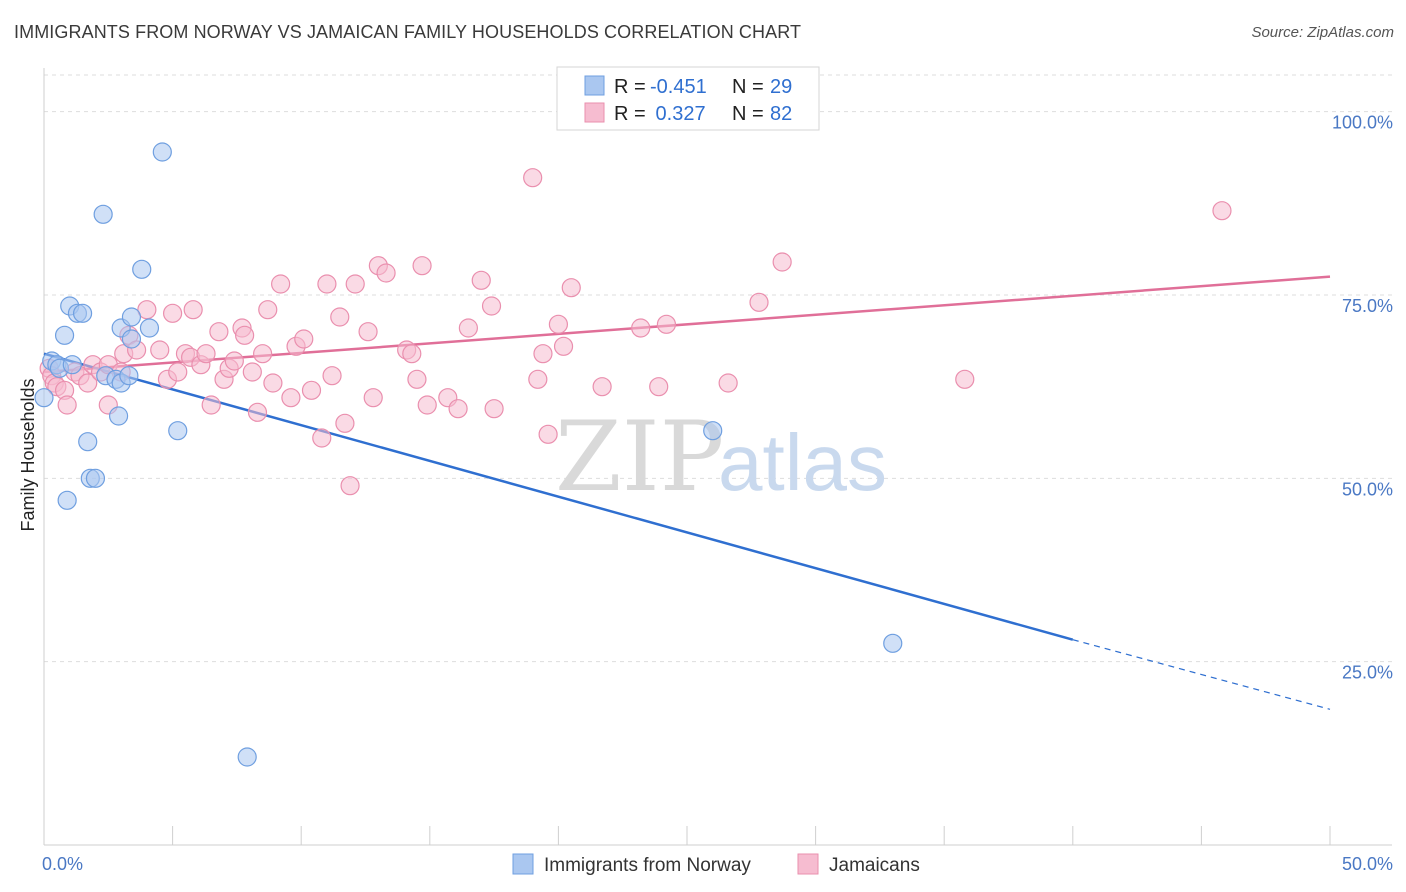 The image size is (1406, 892). What do you see at coordinates (62, 864) in the screenshot?
I see `x-tick-label: 0.0%` at bounding box center [62, 864].